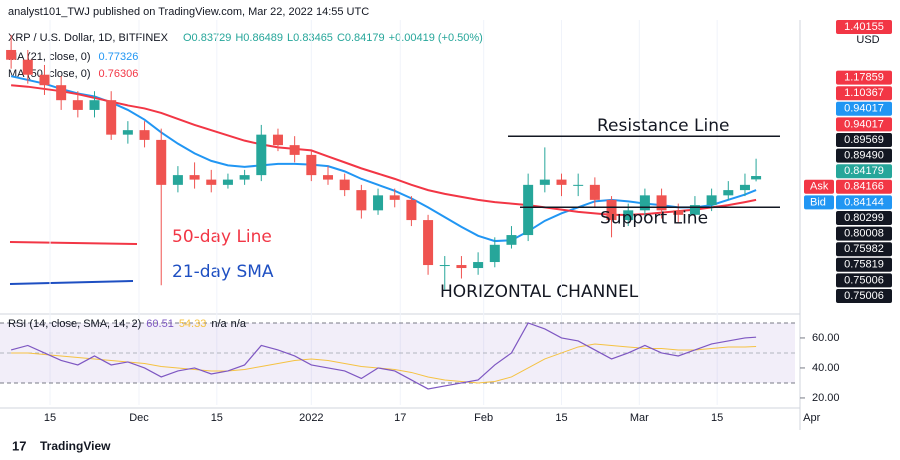 Image resolution: width=900 pixels, height=460 pixels. What do you see at coordinates (384, 363) in the screenshot?
I see `rsi-ma-line` at bounding box center [384, 363].